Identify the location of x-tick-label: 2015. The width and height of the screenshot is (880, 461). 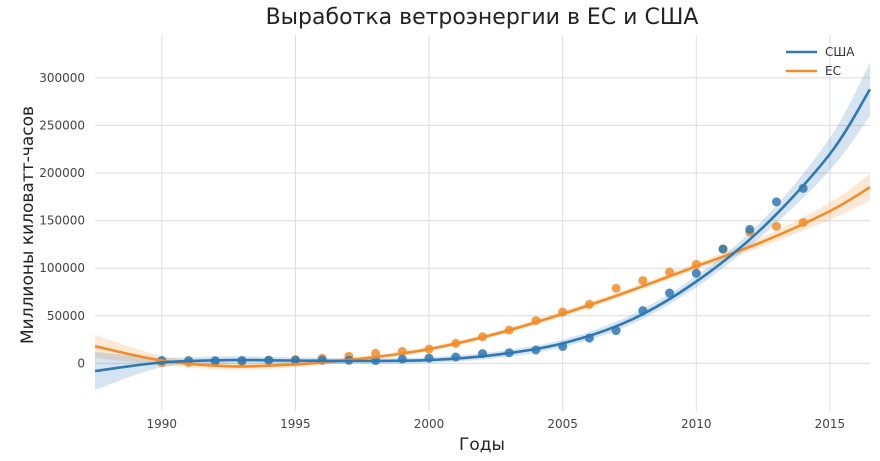
(830, 424).